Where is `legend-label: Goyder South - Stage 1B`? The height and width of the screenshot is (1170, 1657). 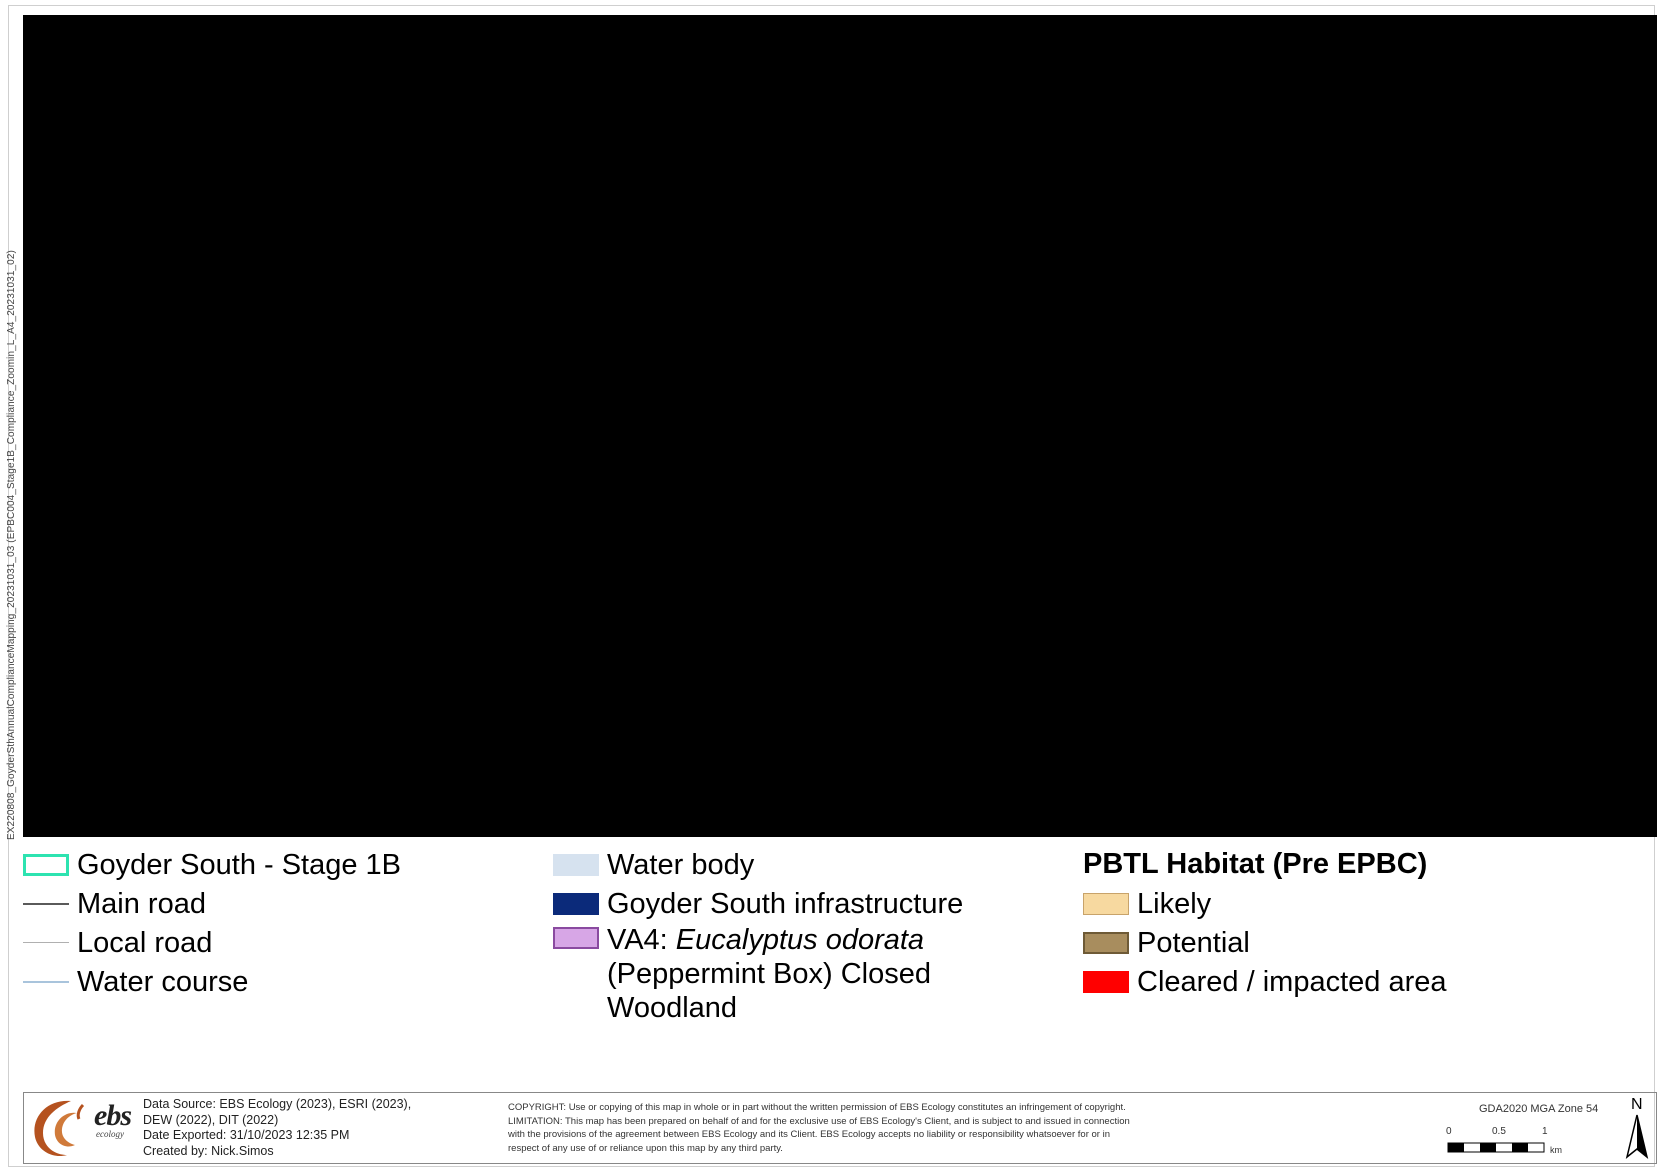 legend-label: Goyder South - Stage 1B is located at coordinates (239, 864).